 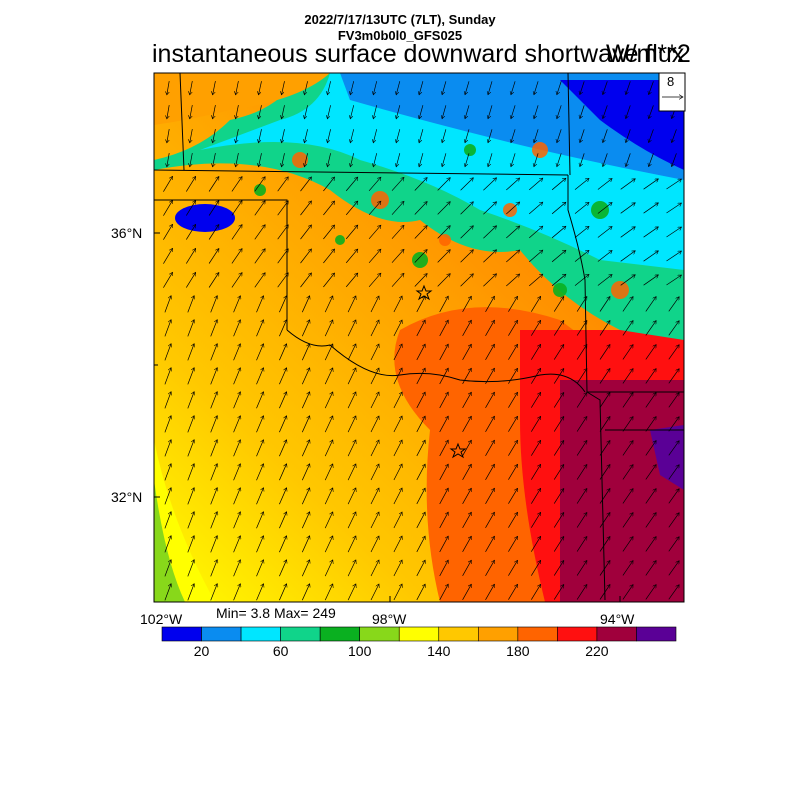 What do you see at coordinates (419, 634) in the screenshot?
I see `colorbar` at bounding box center [419, 634].